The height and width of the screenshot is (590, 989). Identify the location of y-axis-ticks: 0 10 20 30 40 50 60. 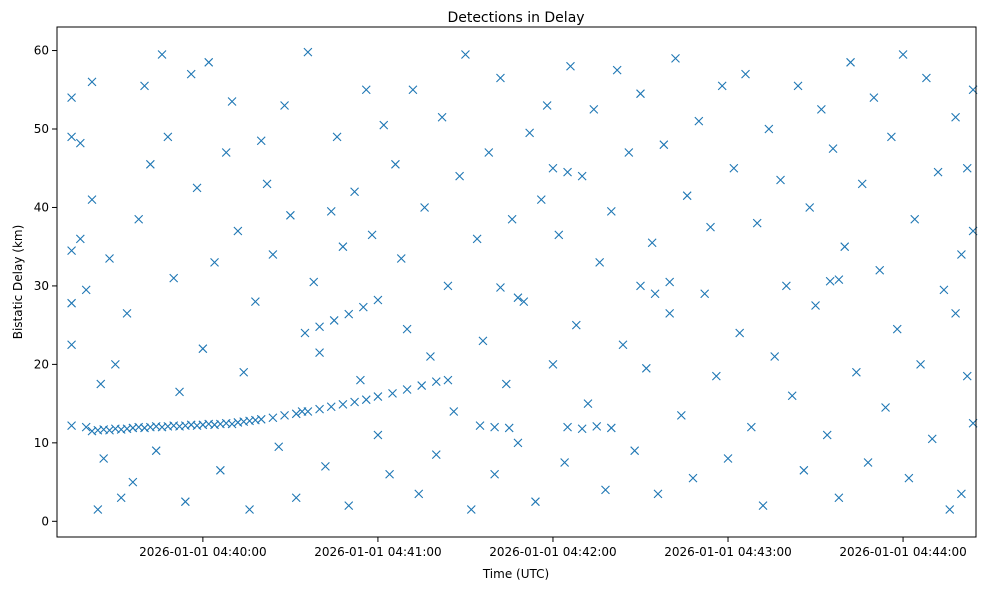
(45, 286).